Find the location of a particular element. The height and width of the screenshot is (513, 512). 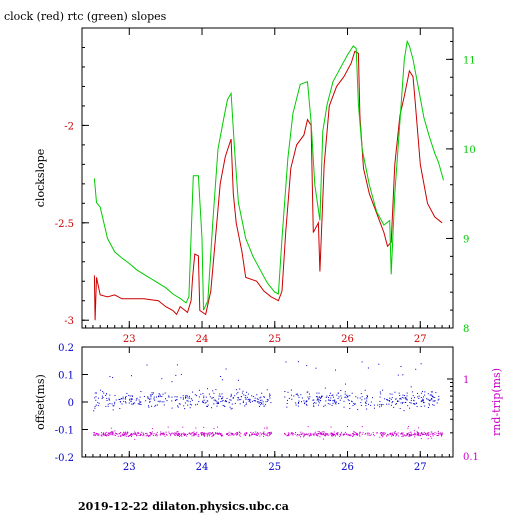

top-x-tick-label: 24 is located at coordinates (202, 339).